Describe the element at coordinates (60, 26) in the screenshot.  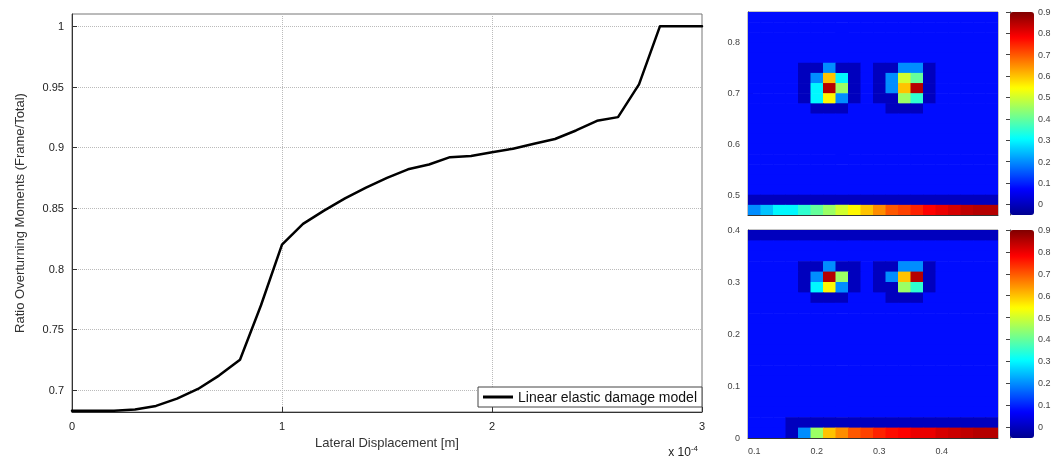
I see `y-tick-label: 1` at that location.